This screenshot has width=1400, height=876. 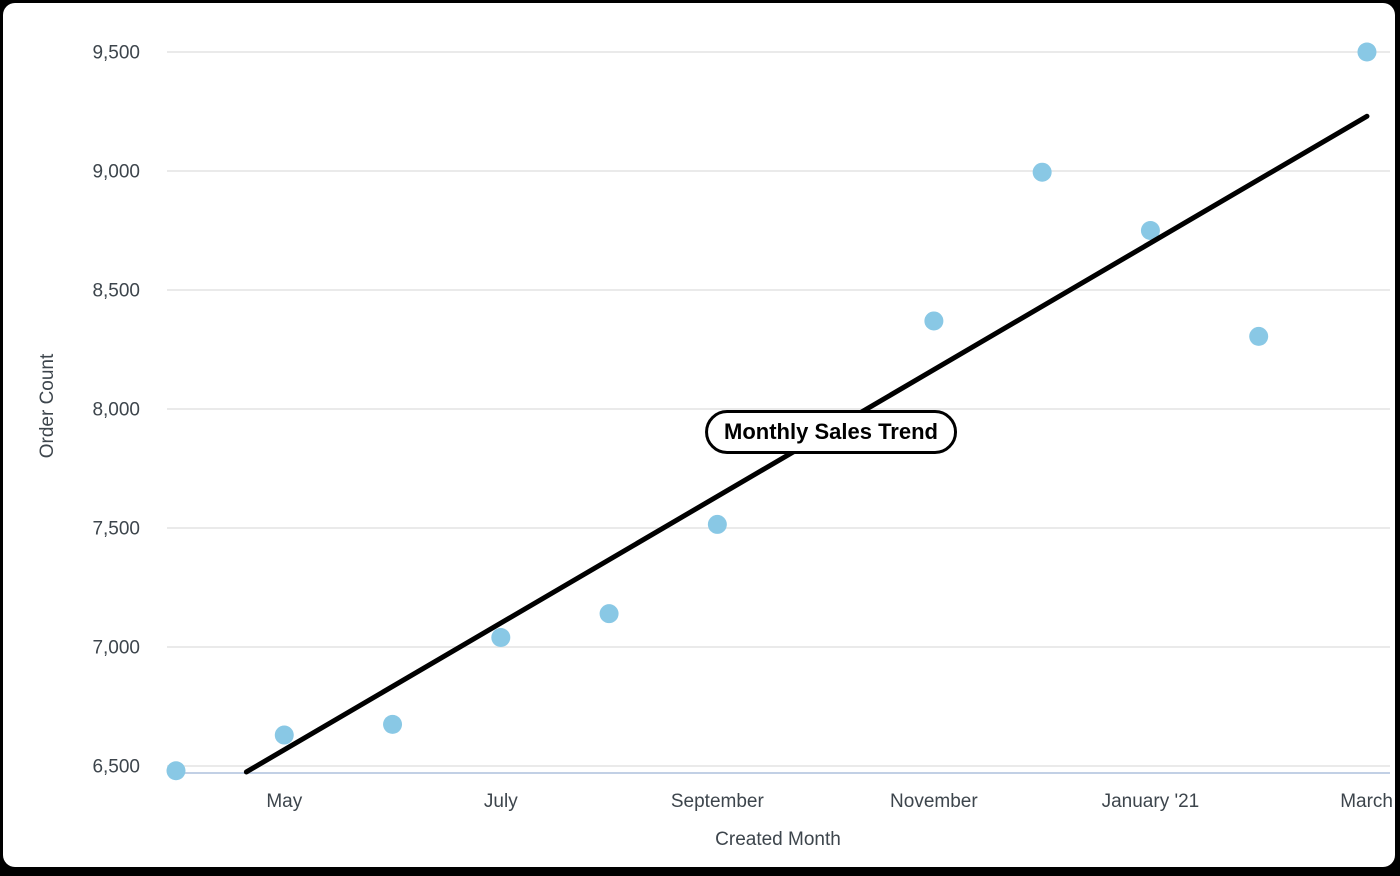 What do you see at coordinates (116, 53) in the screenshot?
I see `y-tick-label: 9,500` at bounding box center [116, 53].